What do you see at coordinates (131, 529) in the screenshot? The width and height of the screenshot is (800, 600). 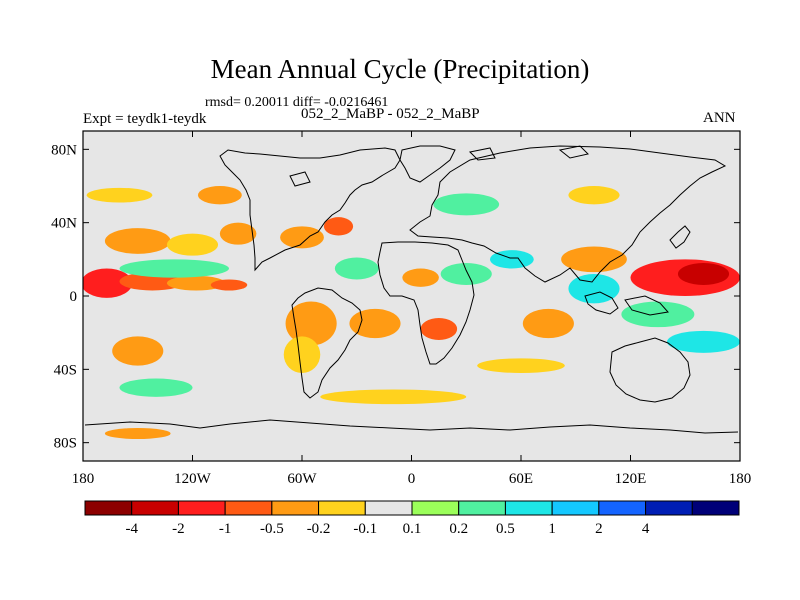 I see `colorbar-label: -4` at bounding box center [131, 529].